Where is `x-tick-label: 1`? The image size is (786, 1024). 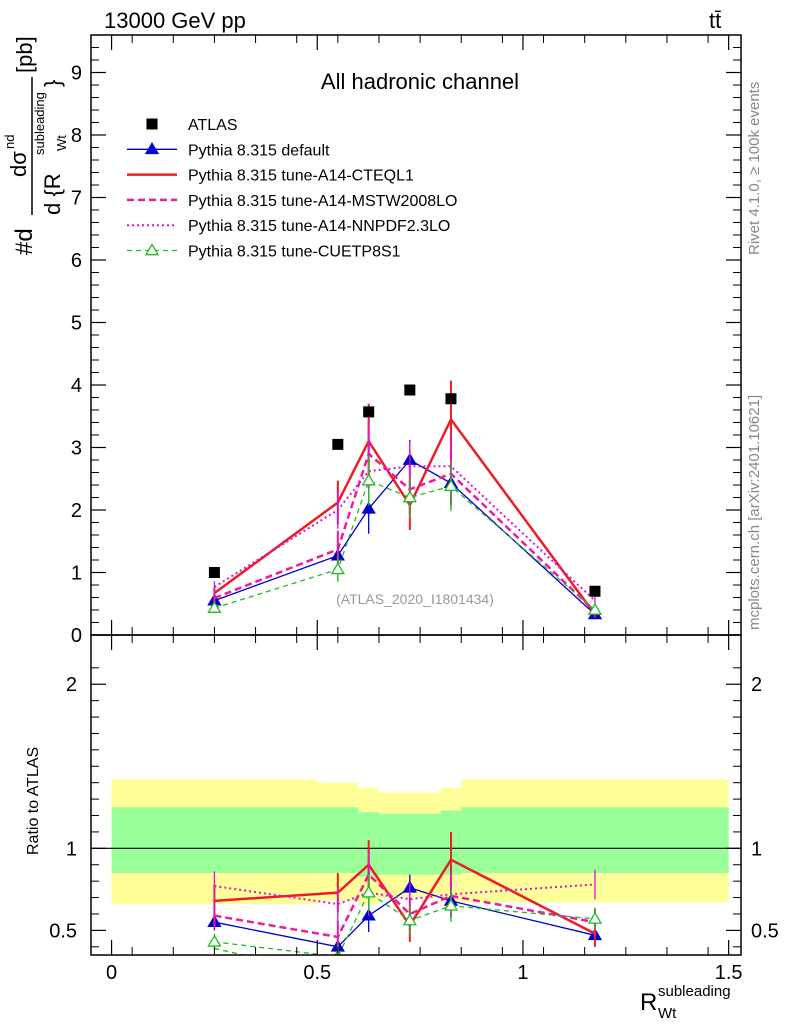 x-tick-label: 1 is located at coordinates (522, 973).